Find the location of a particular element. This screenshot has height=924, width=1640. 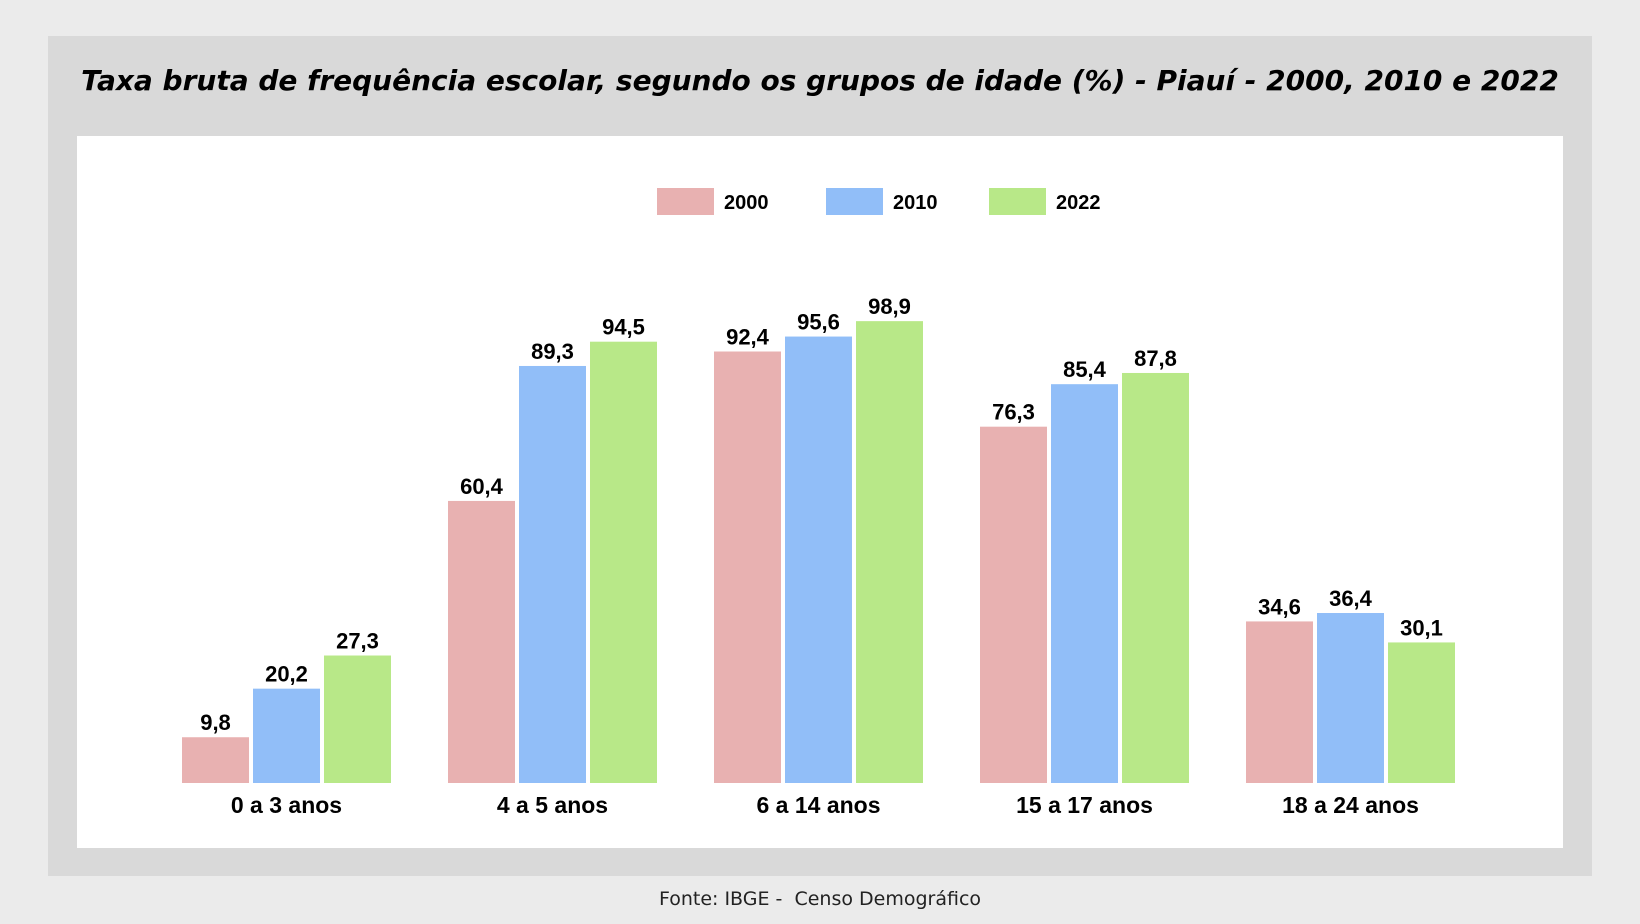

bar-value-label-2010-0: 20,2 is located at coordinates (286, 674).